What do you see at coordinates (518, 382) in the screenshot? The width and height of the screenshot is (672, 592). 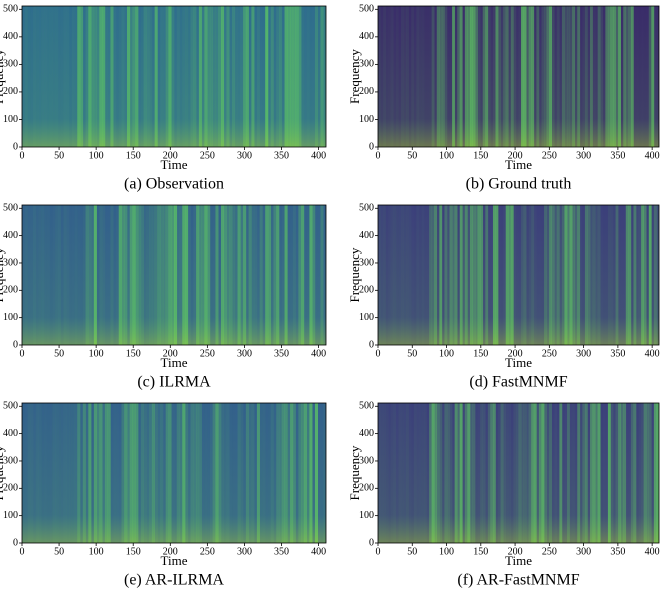 I see `caption: (d) FastMNMF` at bounding box center [518, 382].